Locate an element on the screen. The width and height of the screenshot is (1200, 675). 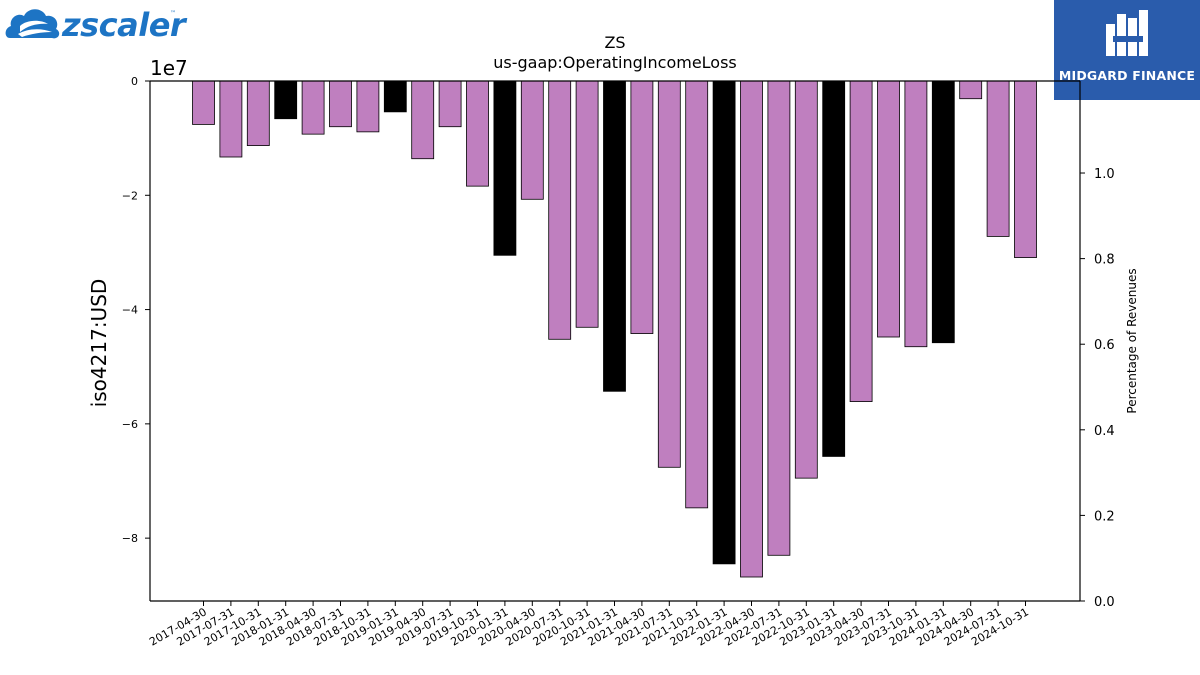
zscaler-cloud-icon is located at coordinates (32, 24).